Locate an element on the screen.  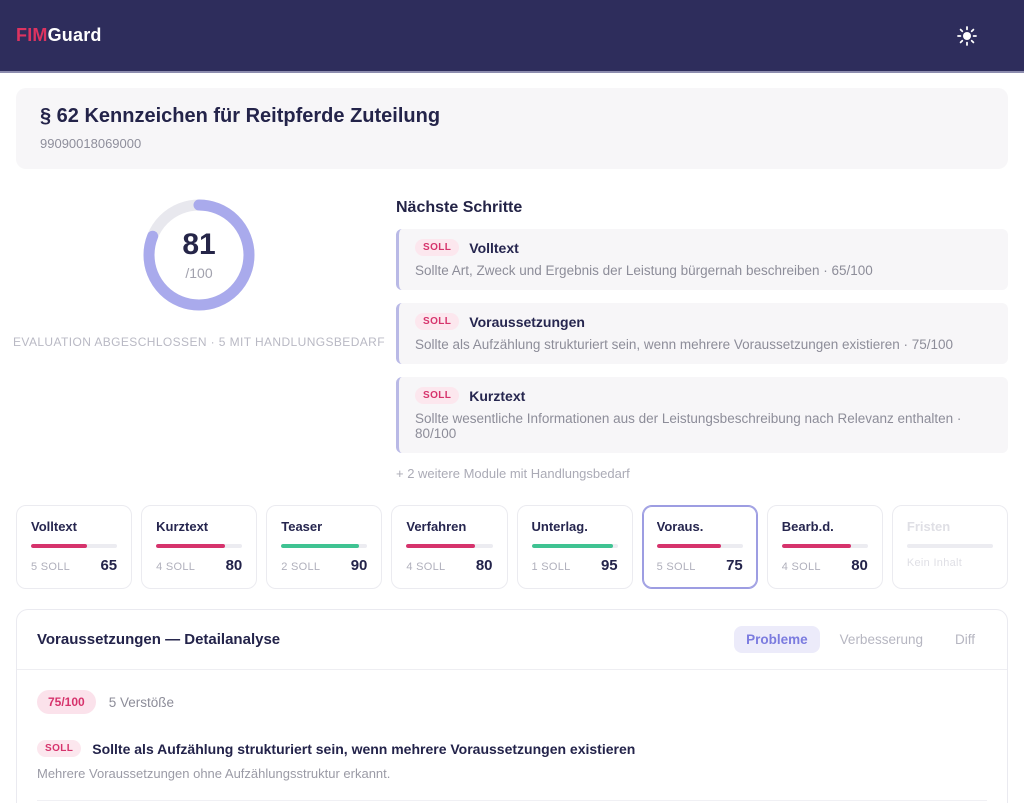
module-chip-volltext: Volltext 5 SOLL 65 is located at coordinates (74, 547).